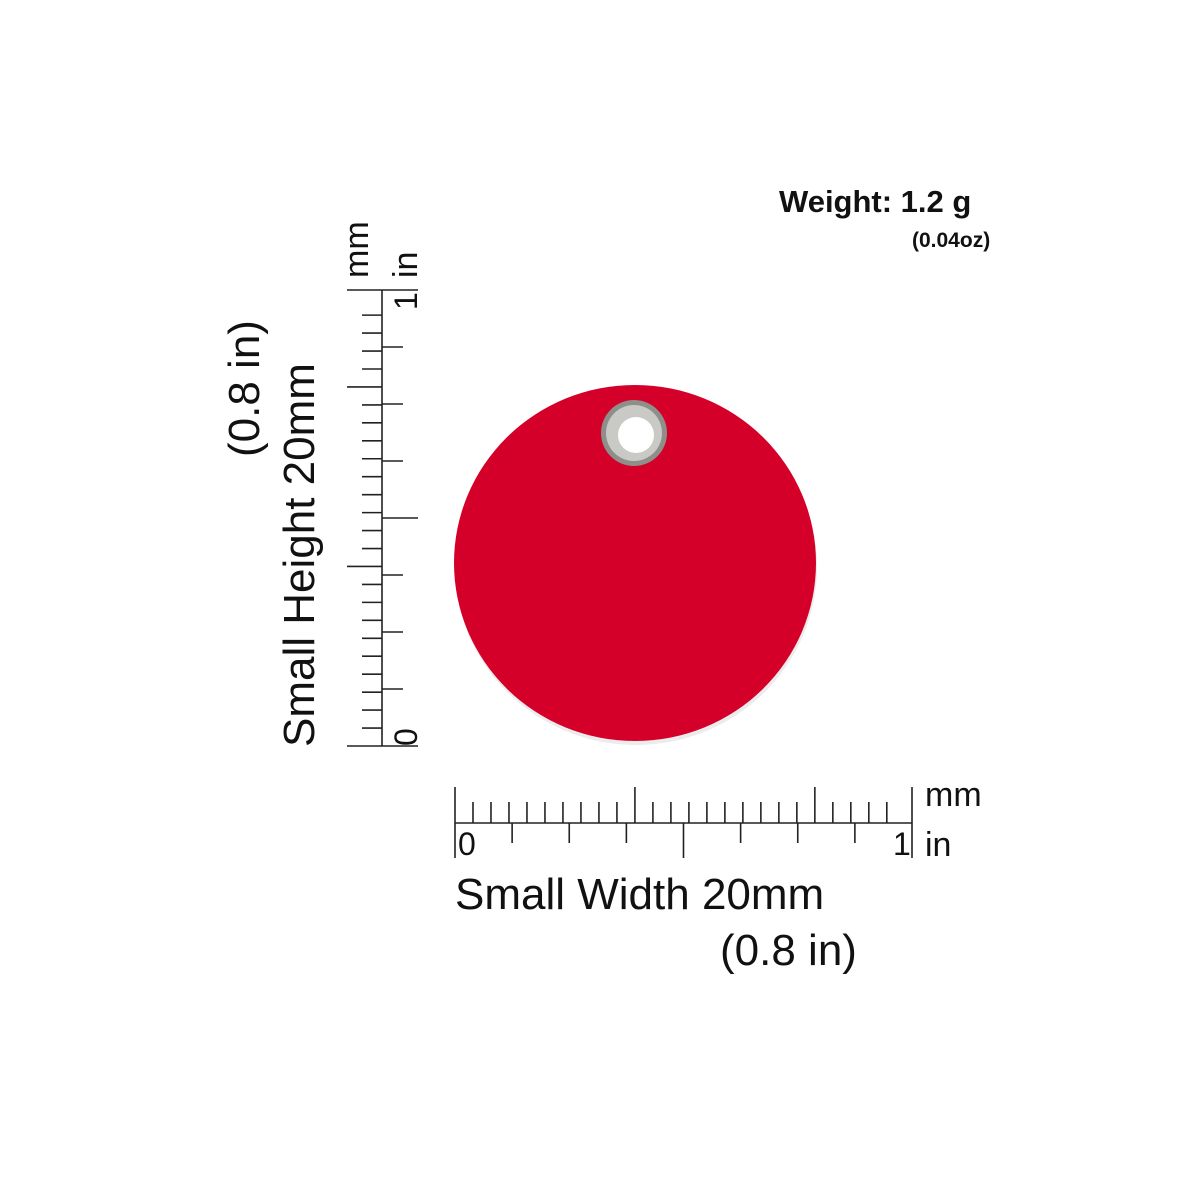 This screenshot has height=1200, width=1200. Describe the element at coordinates (299, 555) in the screenshot. I see `height-label: Small Height 20mm` at that location.